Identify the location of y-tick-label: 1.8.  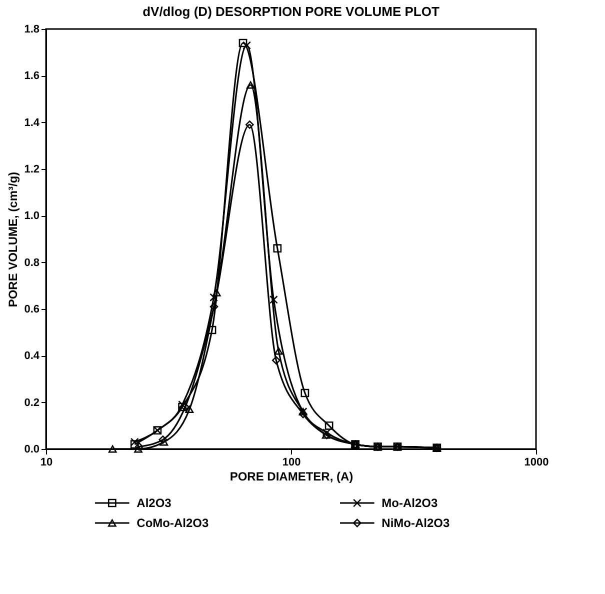
(32, 30).